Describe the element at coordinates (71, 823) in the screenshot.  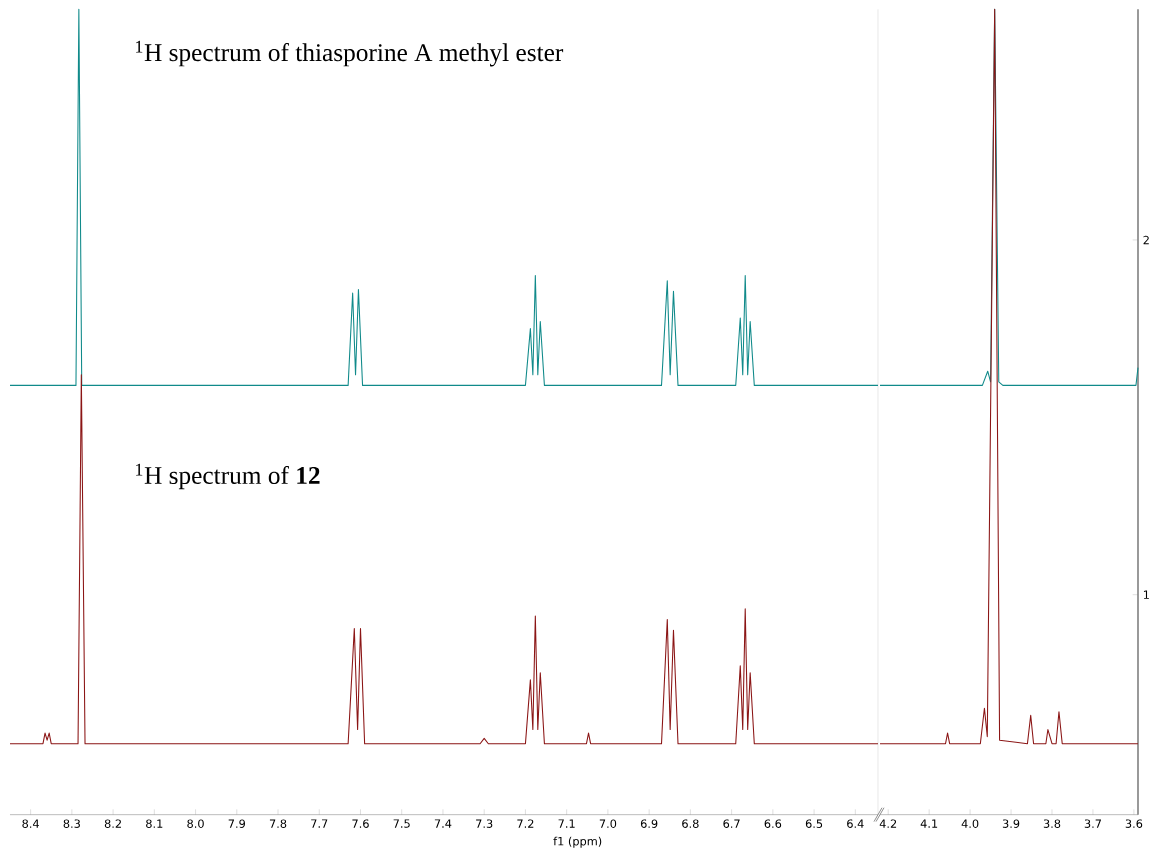
I see `x-tick-label: 8.3` at that location.